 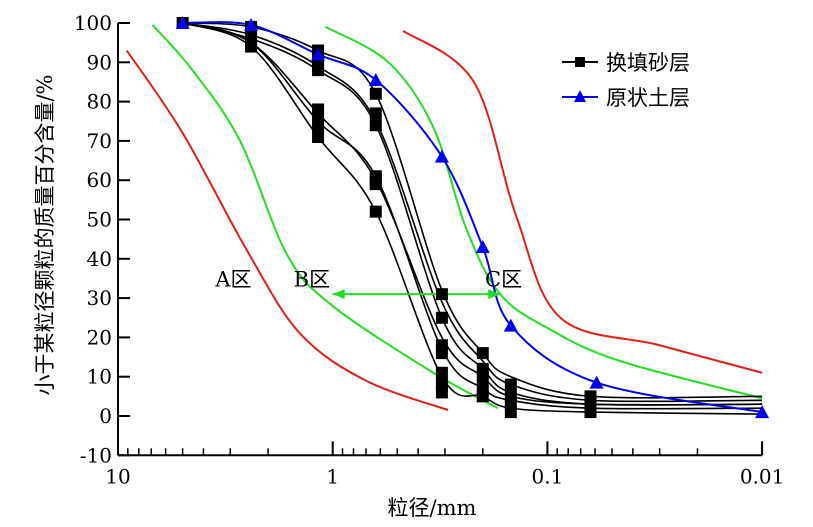 I want to click on y-tick-label: 0, so click(x=105, y=416).